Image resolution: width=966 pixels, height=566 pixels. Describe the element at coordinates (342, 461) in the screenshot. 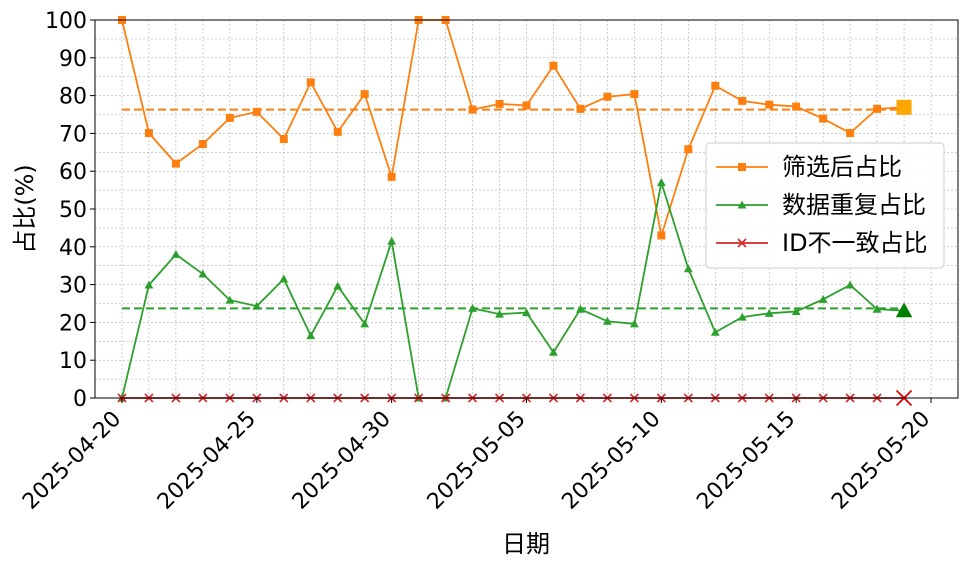

I see `x-tick-label: 2025-04-30` at that location.